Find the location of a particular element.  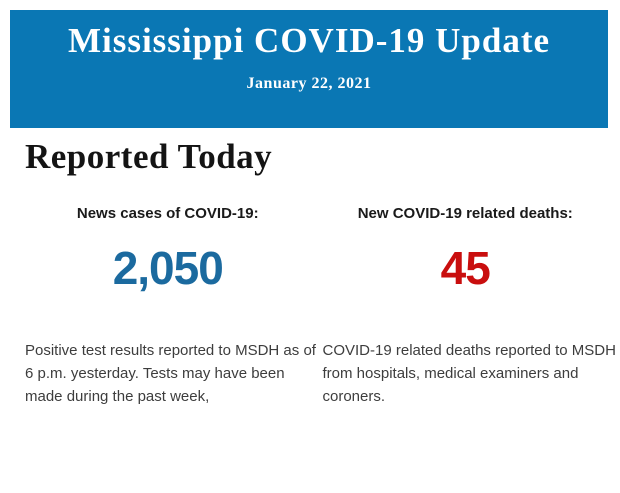

stat-value-new-deaths: 45 is located at coordinates (465, 268).